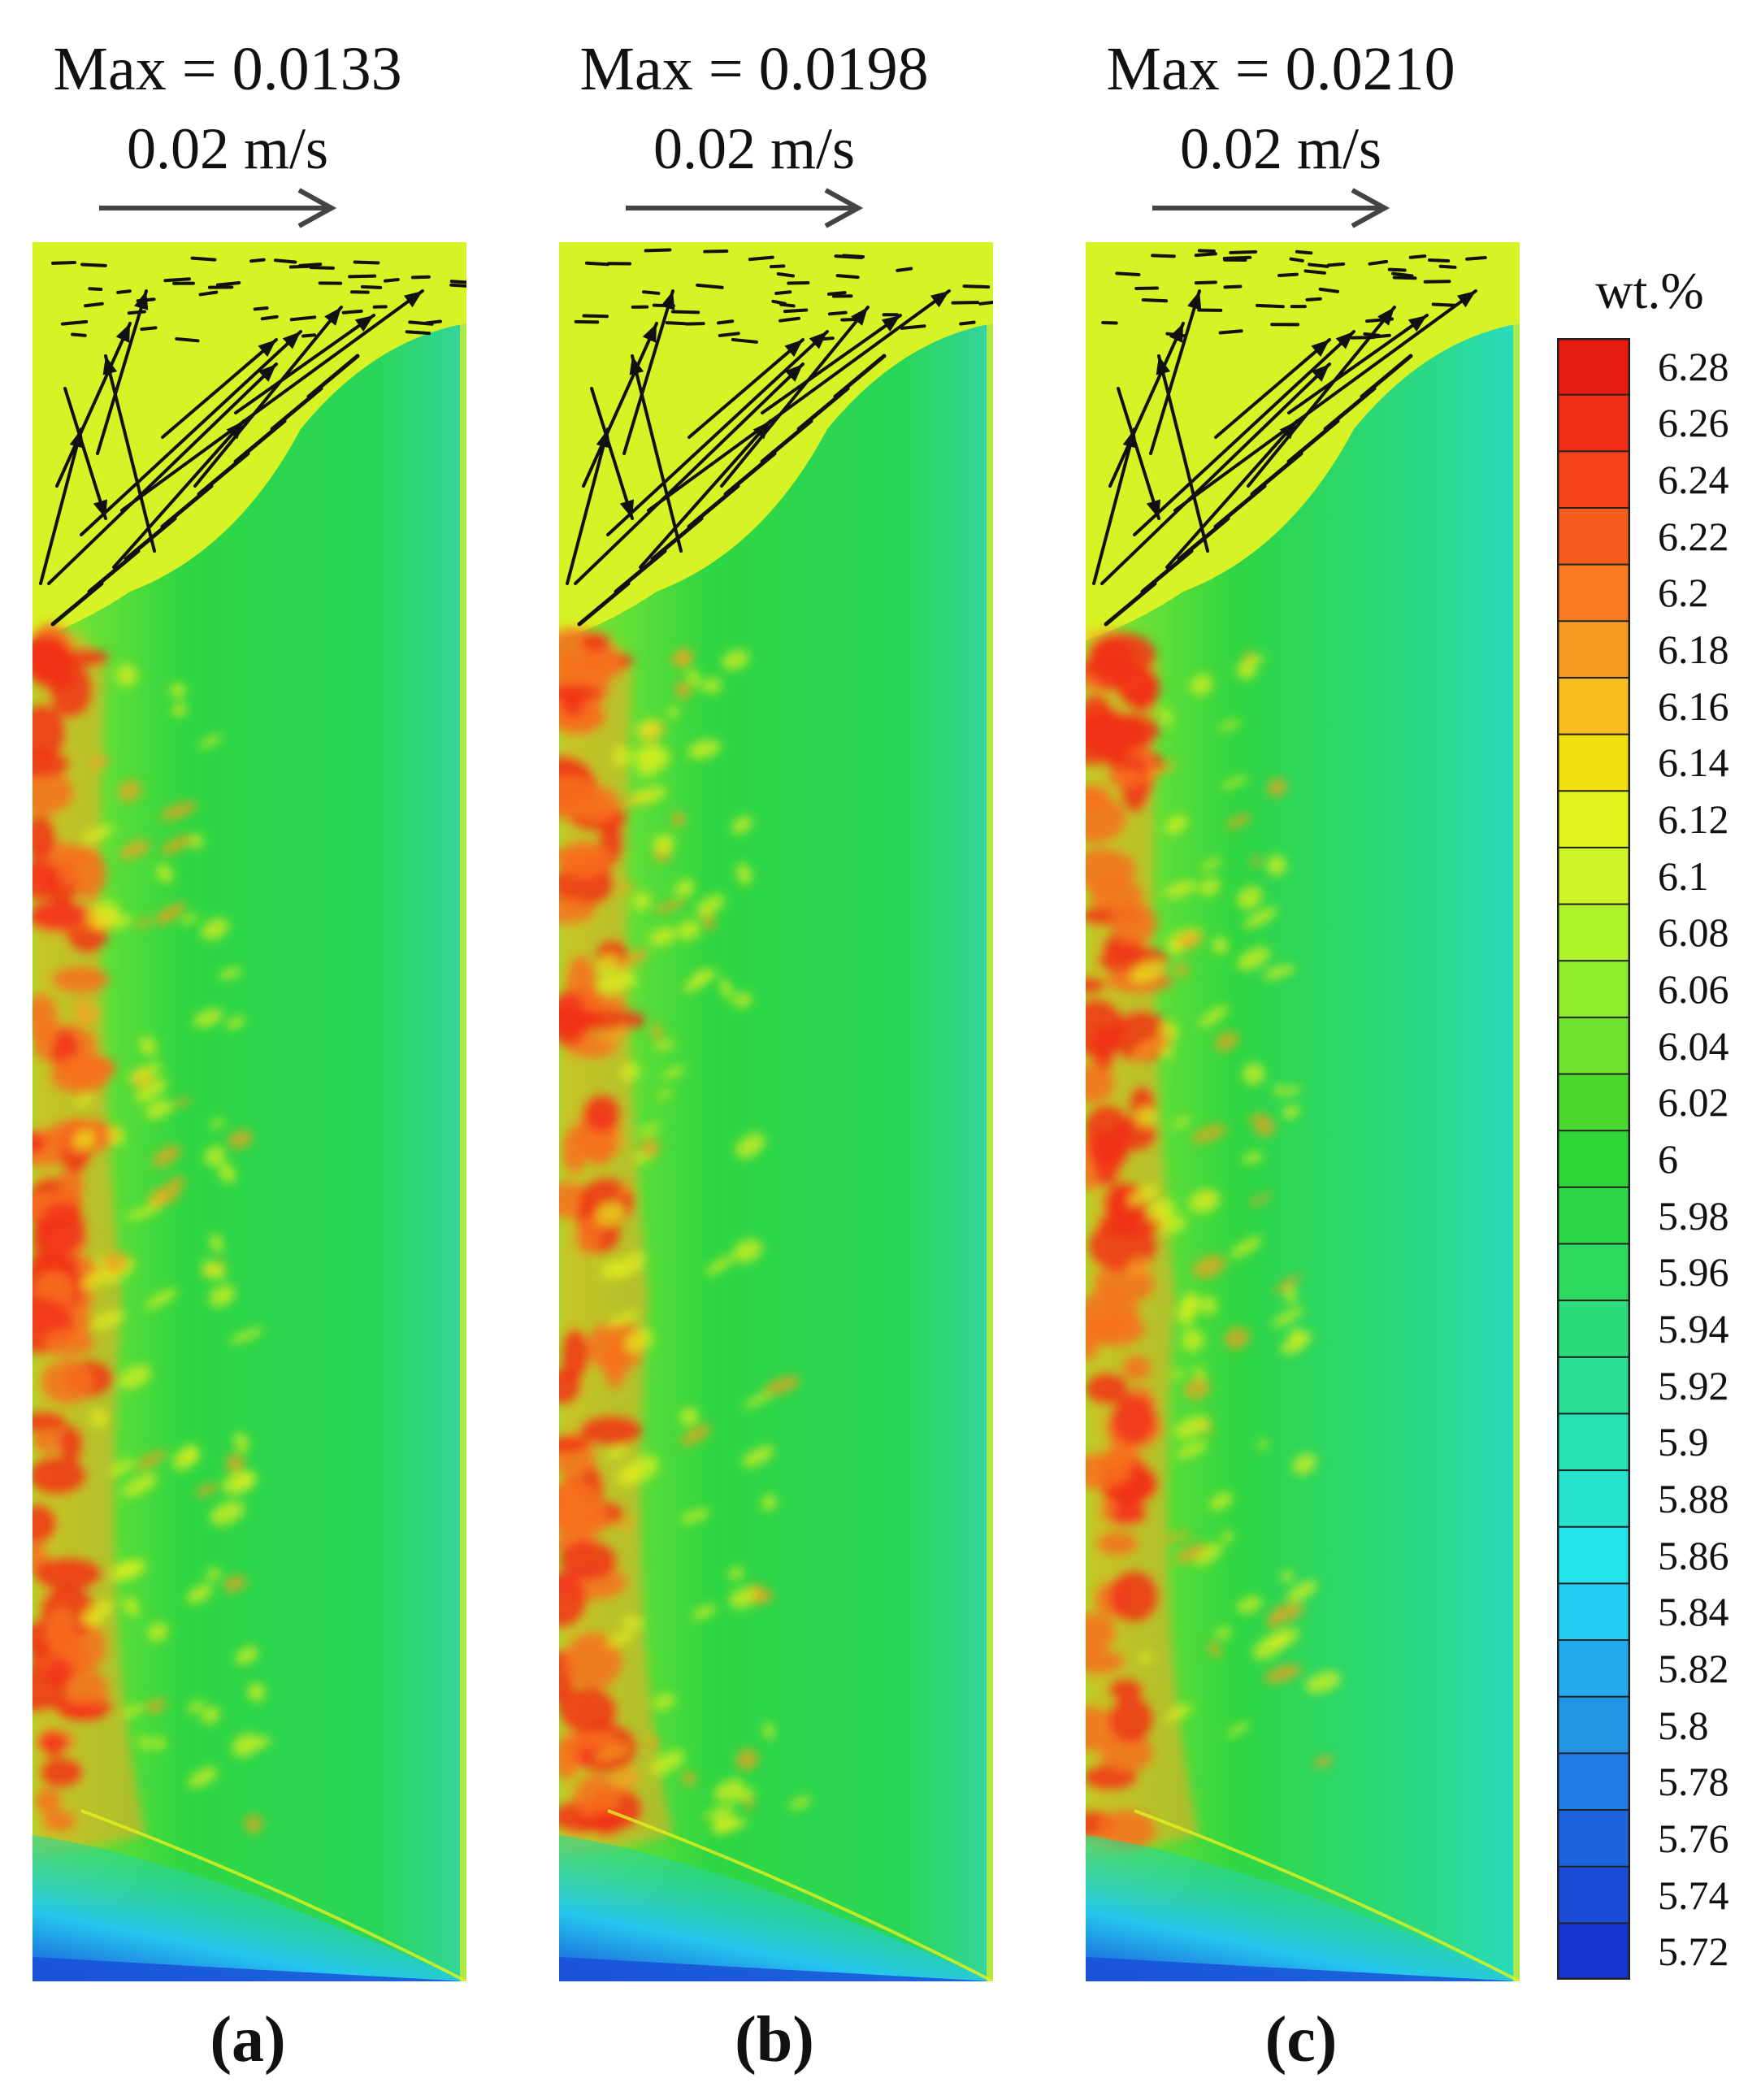 The image size is (1761, 2100). Describe the element at coordinates (1693, 1045) in the screenshot. I see `legend-tick-label: 6.04` at that location.